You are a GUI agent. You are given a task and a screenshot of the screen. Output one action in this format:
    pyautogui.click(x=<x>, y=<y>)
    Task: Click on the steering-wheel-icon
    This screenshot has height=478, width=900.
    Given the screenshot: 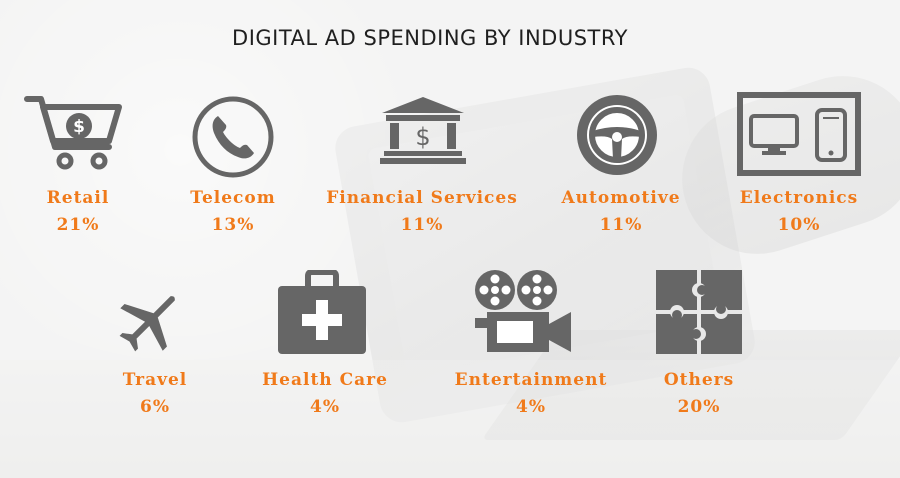 What is the action you would take?
    pyautogui.click(x=617, y=135)
    